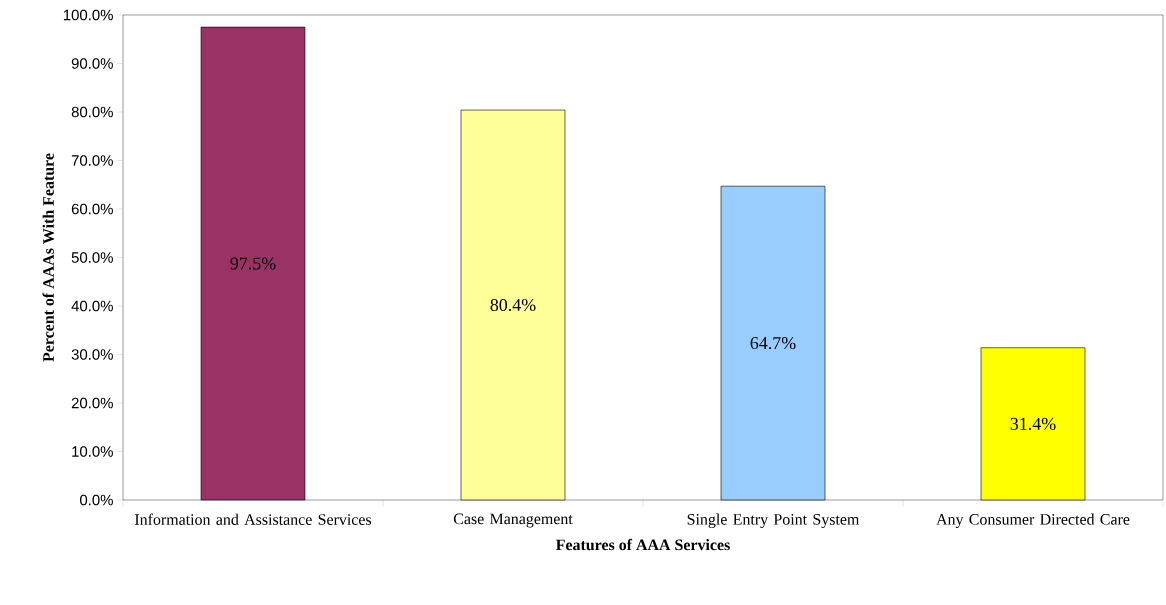 Image resolution: width=1166 pixels, height=605 pixels. What do you see at coordinates (642, 544) in the screenshot?
I see `x-axis-title: Features of AAA Services` at bounding box center [642, 544].